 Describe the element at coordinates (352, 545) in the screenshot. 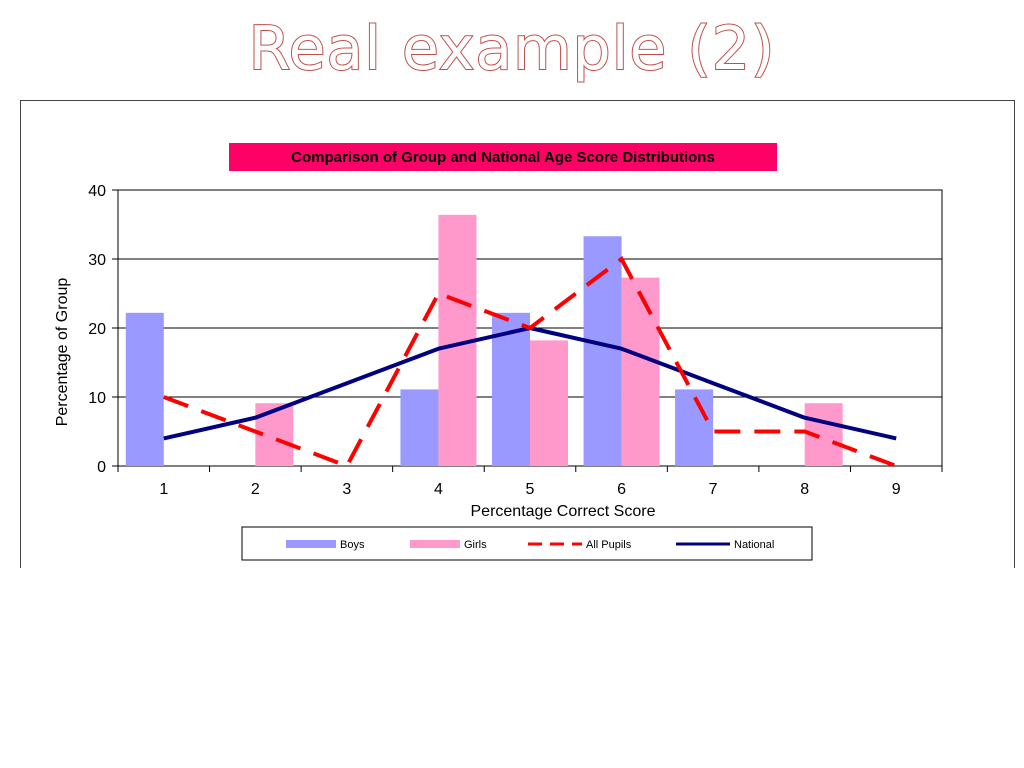

I see `legend-label: Boys` at that location.